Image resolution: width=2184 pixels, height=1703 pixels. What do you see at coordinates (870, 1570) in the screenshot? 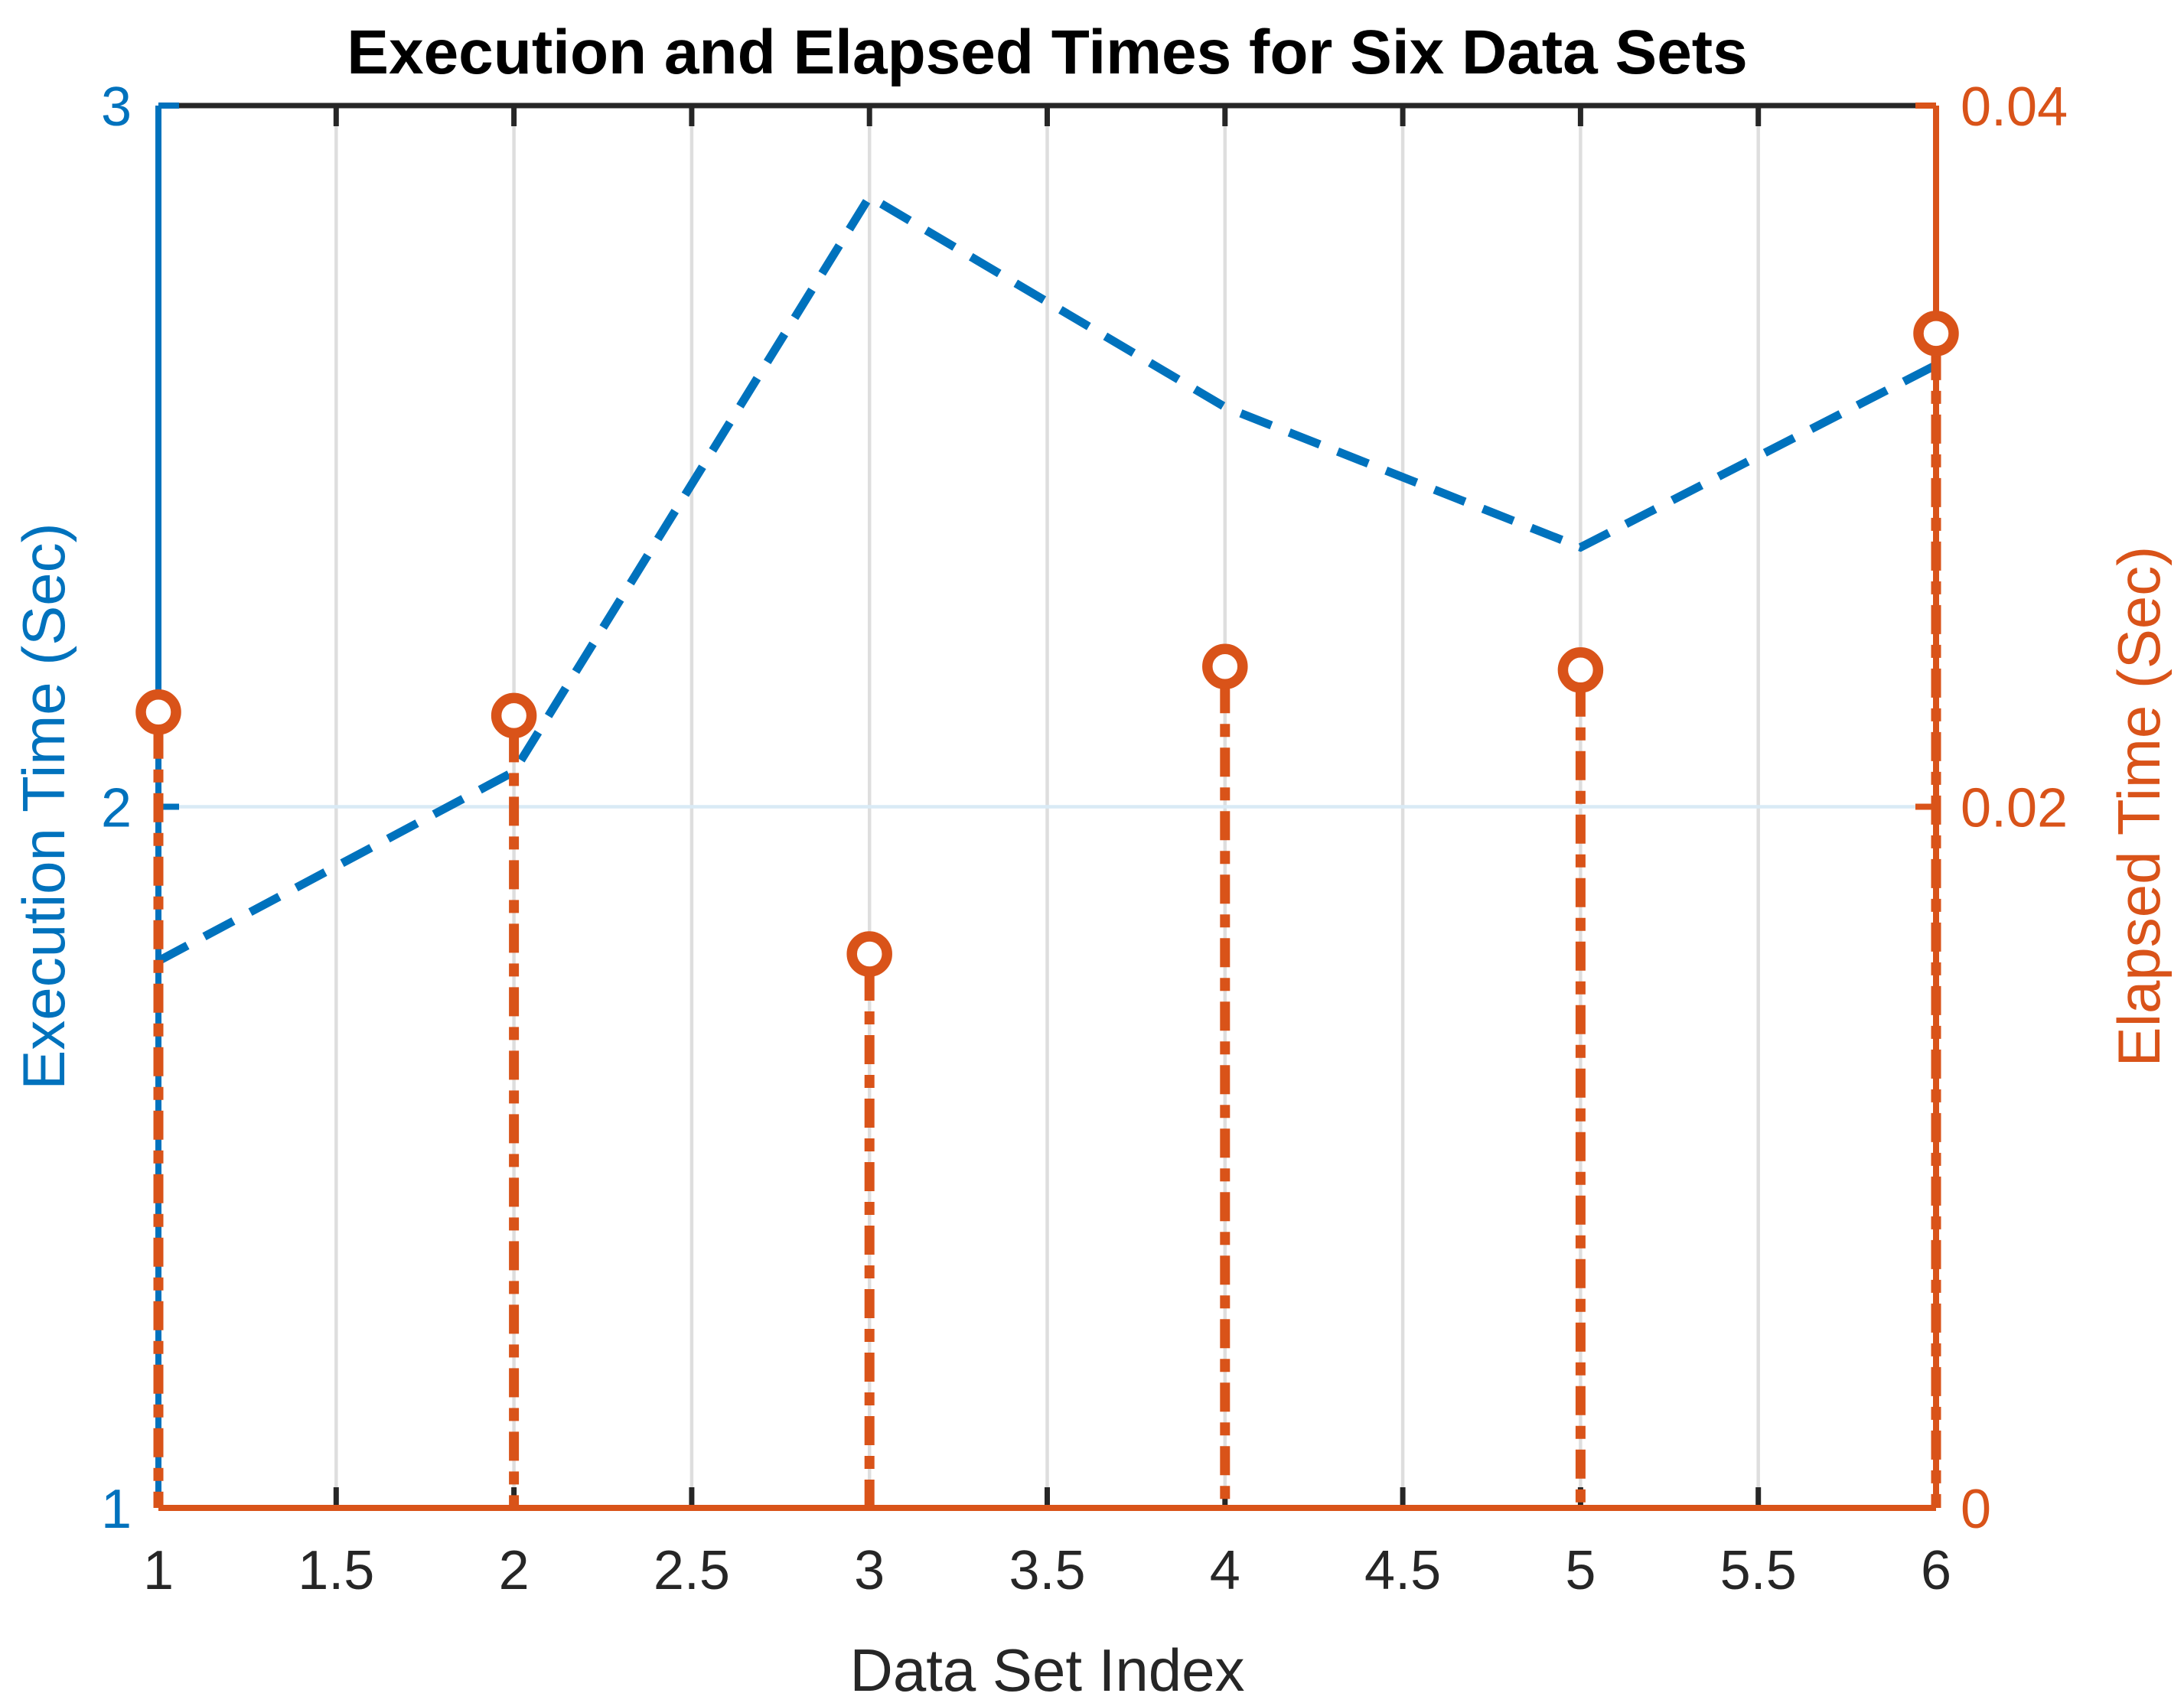
I see `x-tick-label: 3` at bounding box center [870, 1570].